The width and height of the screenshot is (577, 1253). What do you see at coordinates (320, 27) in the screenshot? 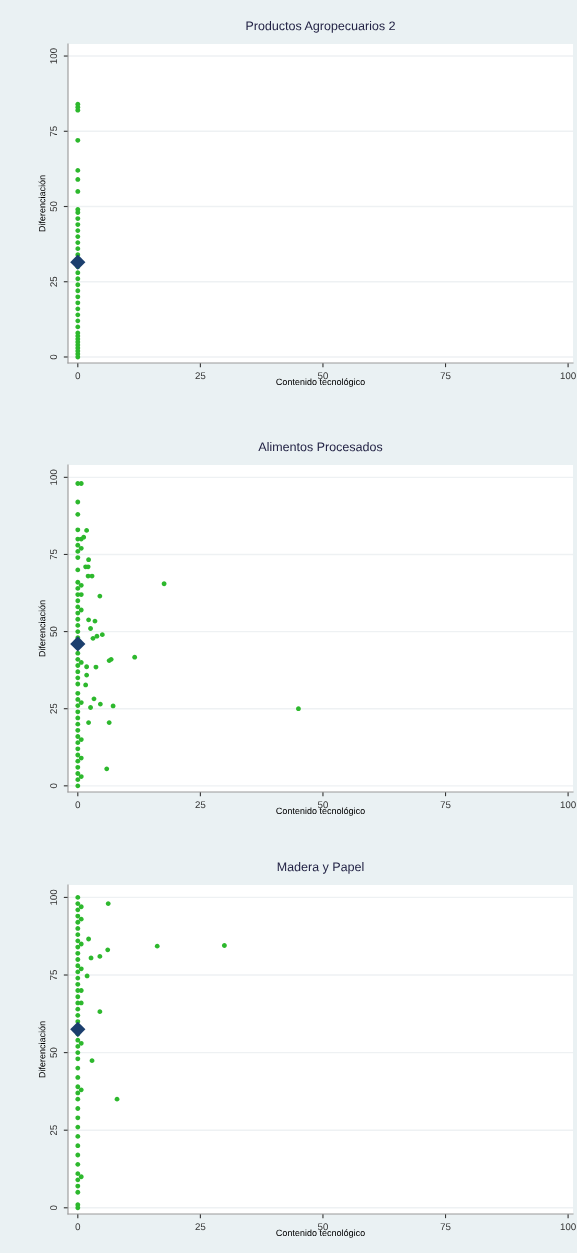
I see `chart-title: Productos Agropecuarios 2` at bounding box center [320, 27].